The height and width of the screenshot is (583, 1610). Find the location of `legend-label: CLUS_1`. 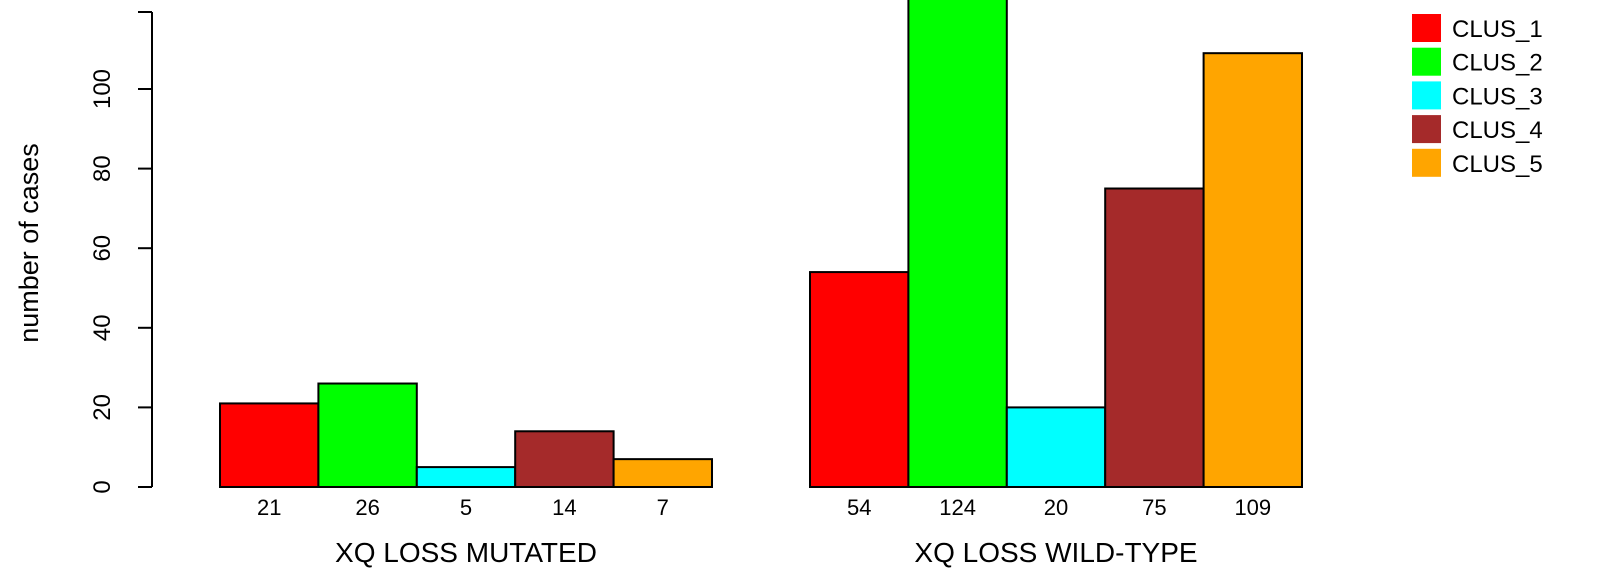

legend-label: CLUS_1 is located at coordinates (1497, 29).